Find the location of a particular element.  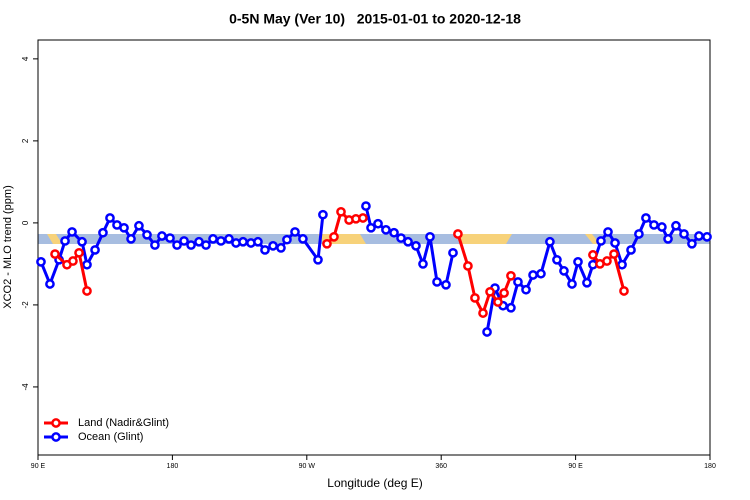

ocean-band is located at coordinates (374, 239).